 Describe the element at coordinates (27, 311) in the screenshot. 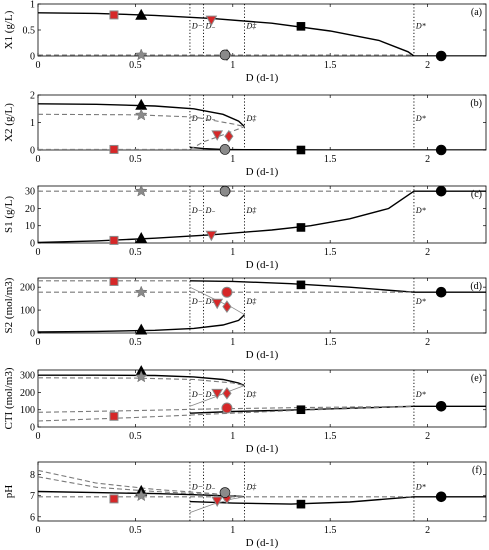

I see `y-tick-label: 100` at that location.